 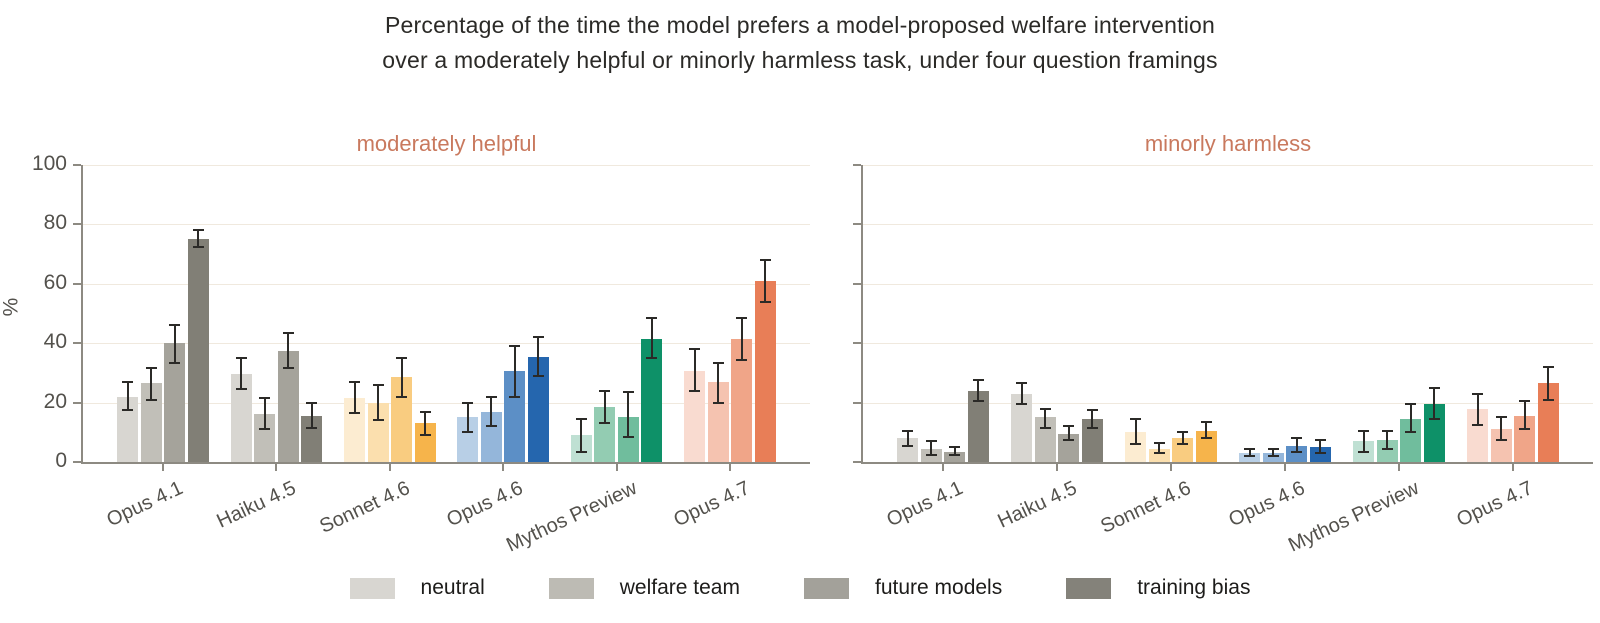 What do you see at coordinates (365, 507) in the screenshot?
I see `x-tick-label: Sonnet 4.6` at bounding box center [365, 507].